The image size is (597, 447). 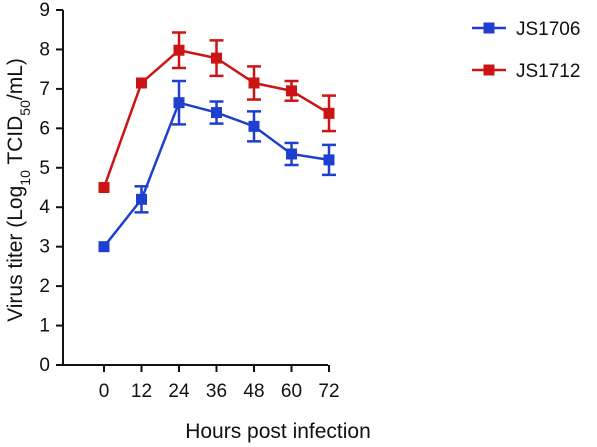 What do you see at coordinates (44, 207) in the screenshot?
I see `y-tick-label: 4` at bounding box center [44, 207].